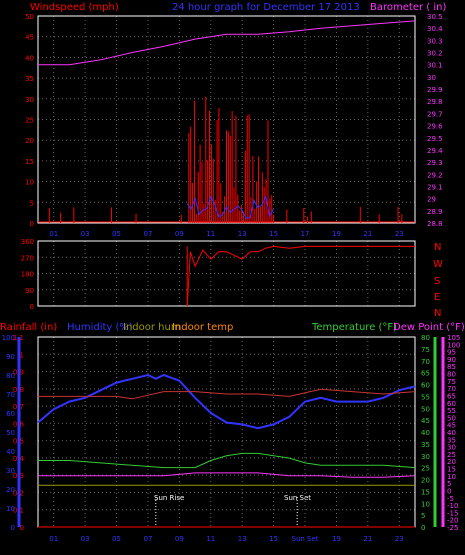 This screenshot has height=555, width=465. What do you see at coordinates (399, 234) in the screenshot?
I see `p1-xtick: 23` at bounding box center [399, 234].